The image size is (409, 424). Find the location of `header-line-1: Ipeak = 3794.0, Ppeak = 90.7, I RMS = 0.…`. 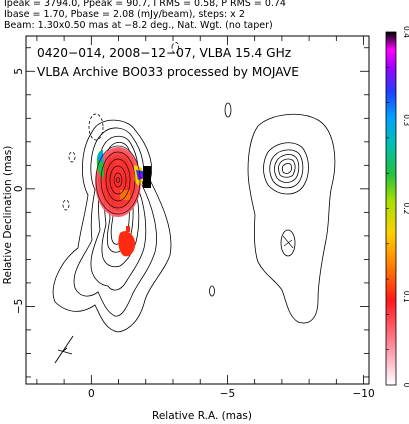

header-line-1: Ipeak = 3794.0, Ppeak = 90.7, I RMS = 0.… is located at coordinates (145, 4).